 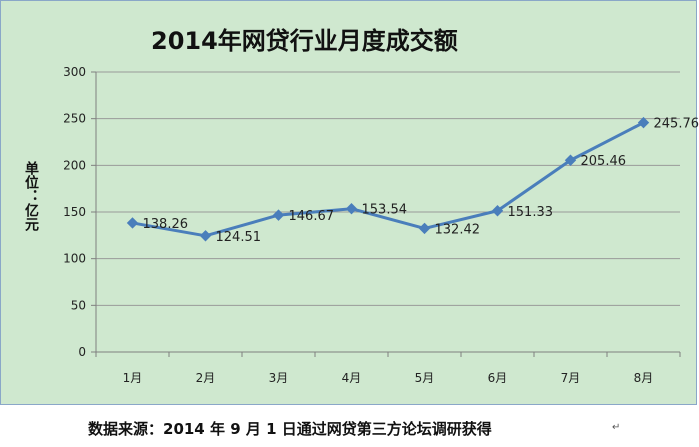 What do you see at coordinates (133, 378) in the screenshot?
I see `x-tick-label: 1月` at bounding box center [133, 378].